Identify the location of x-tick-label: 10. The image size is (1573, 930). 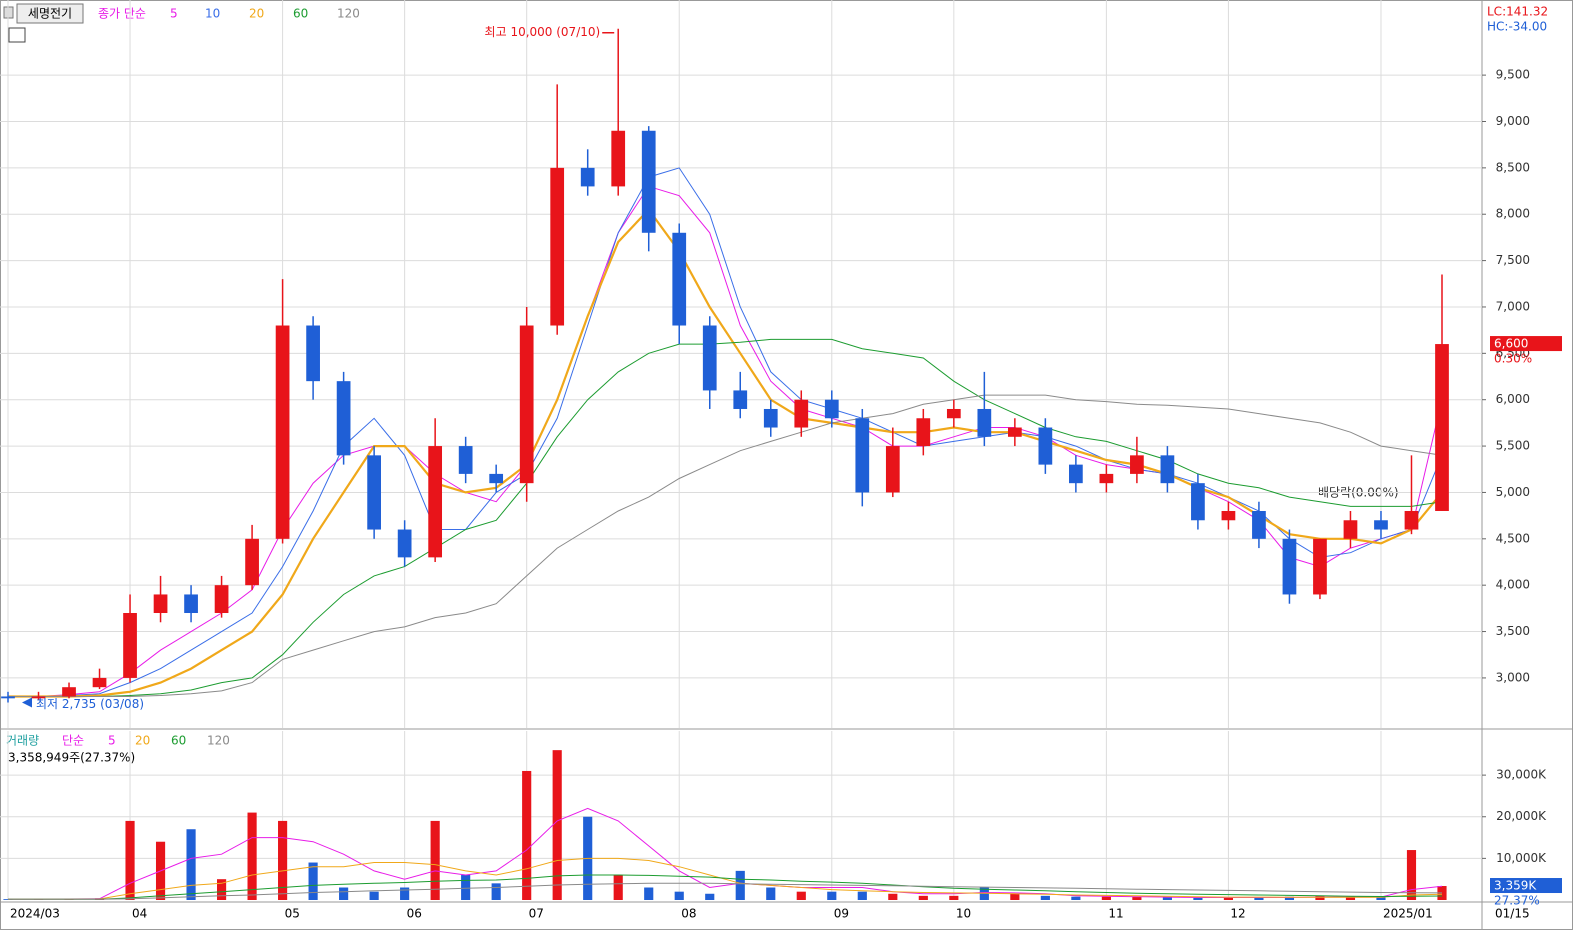
(963, 914).